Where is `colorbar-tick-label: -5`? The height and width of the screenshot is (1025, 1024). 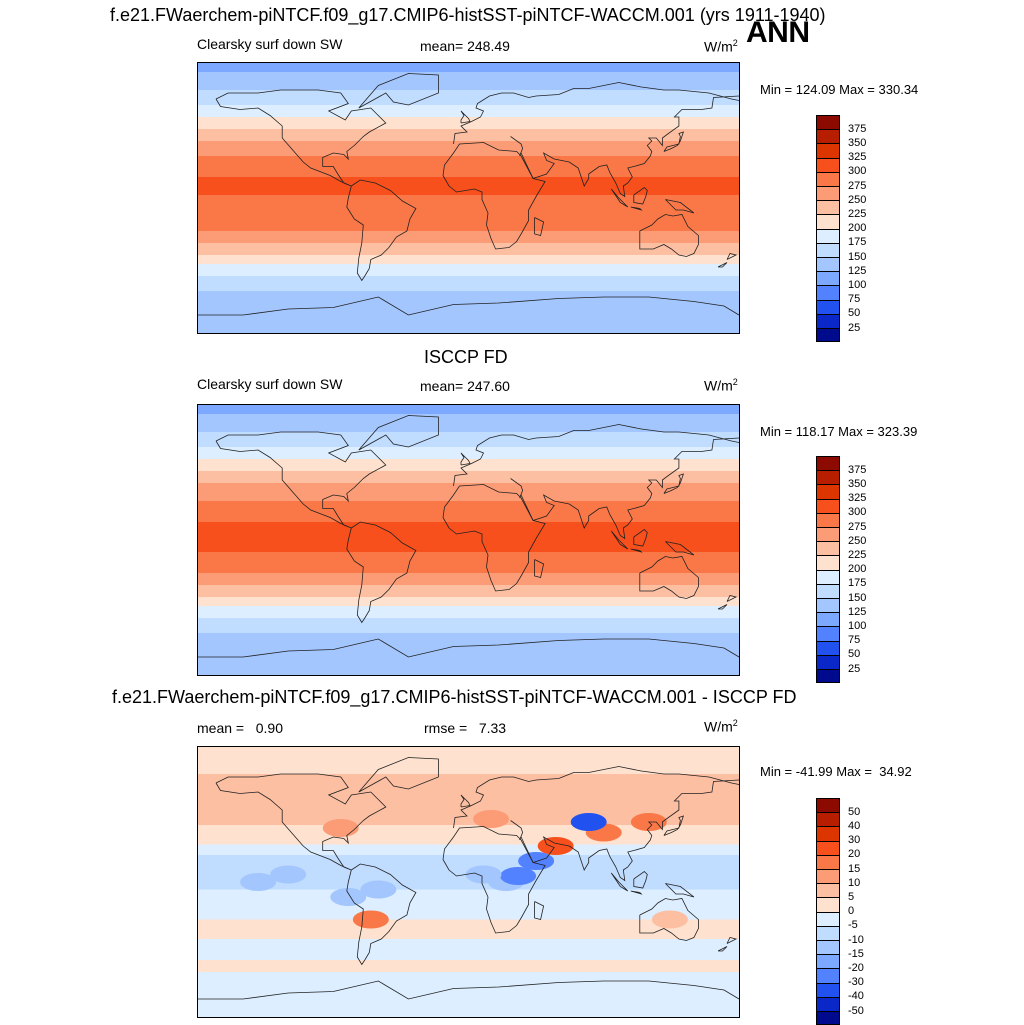 colorbar-tick-label: -5 is located at coordinates (853, 925).